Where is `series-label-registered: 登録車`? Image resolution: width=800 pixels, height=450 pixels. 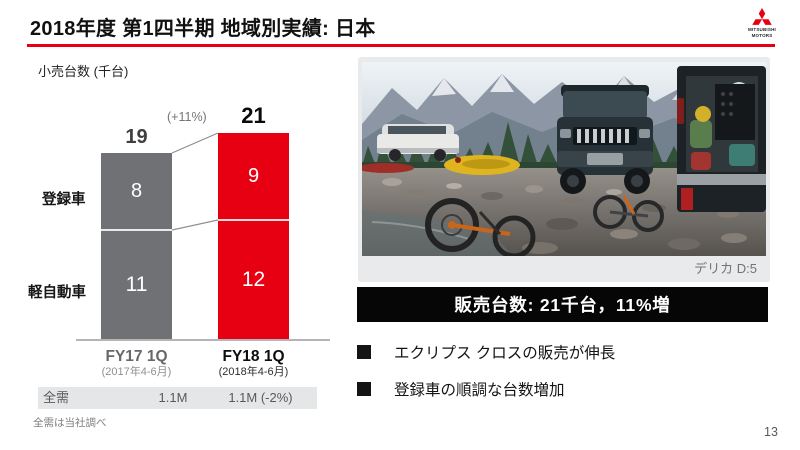
series-label-registered: 登録車 is located at coordinates (64, 200).